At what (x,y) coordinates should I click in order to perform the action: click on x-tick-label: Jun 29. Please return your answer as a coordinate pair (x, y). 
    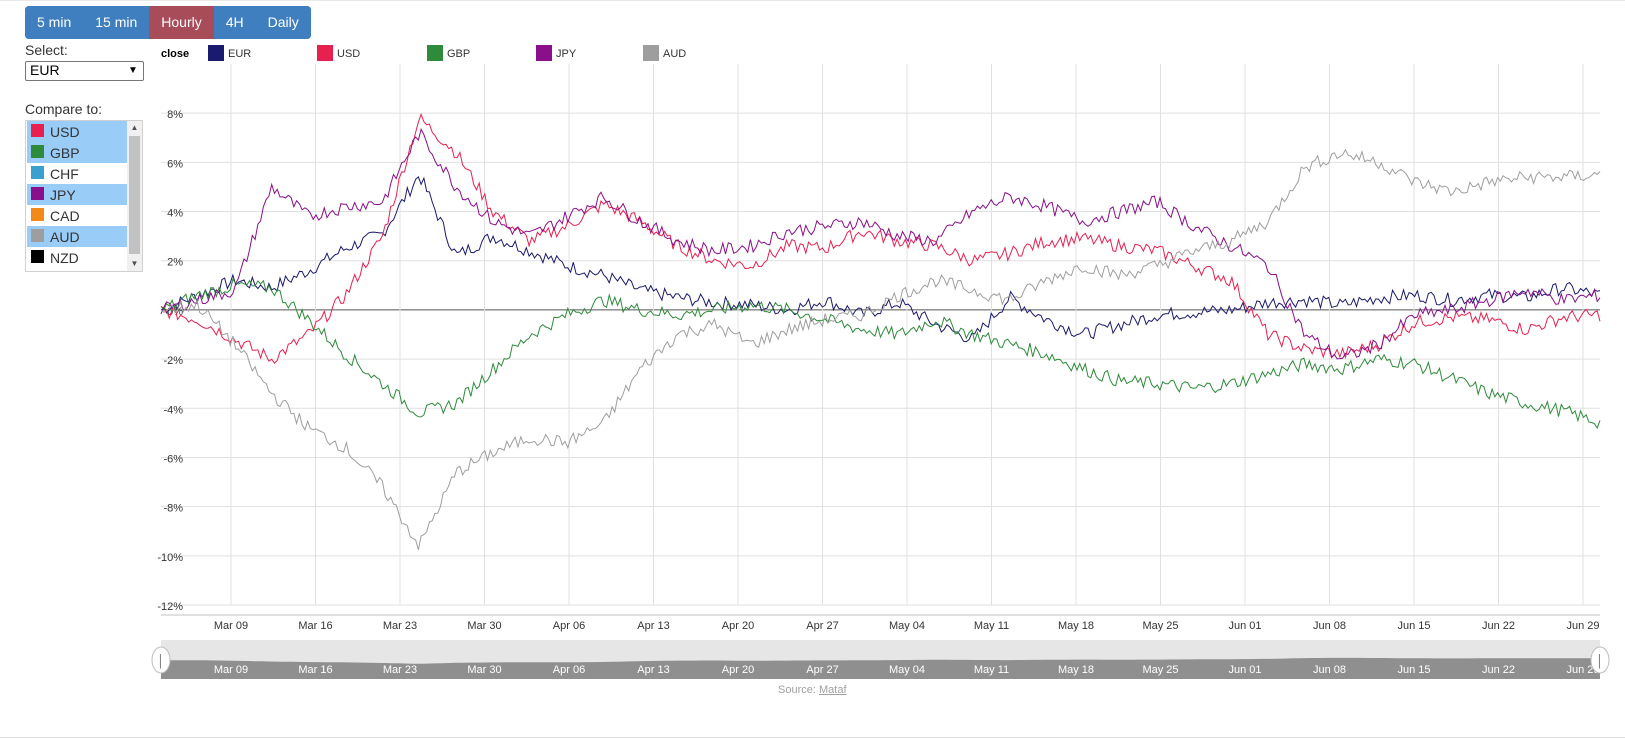
    Looking at the image, I should click on (1582, 626).